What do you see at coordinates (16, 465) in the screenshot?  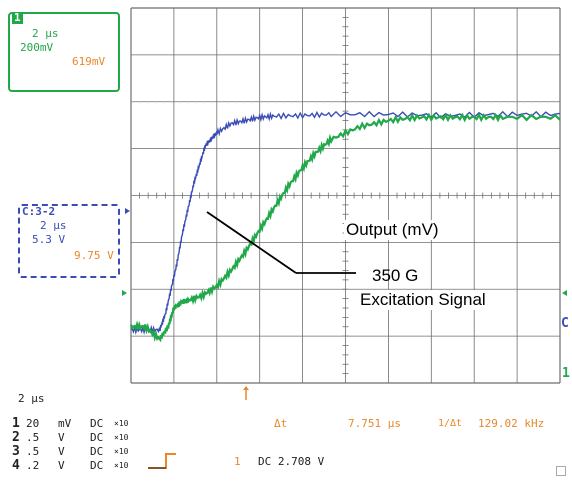 I see `channel-number: 4` at bounding box center [16, 465].